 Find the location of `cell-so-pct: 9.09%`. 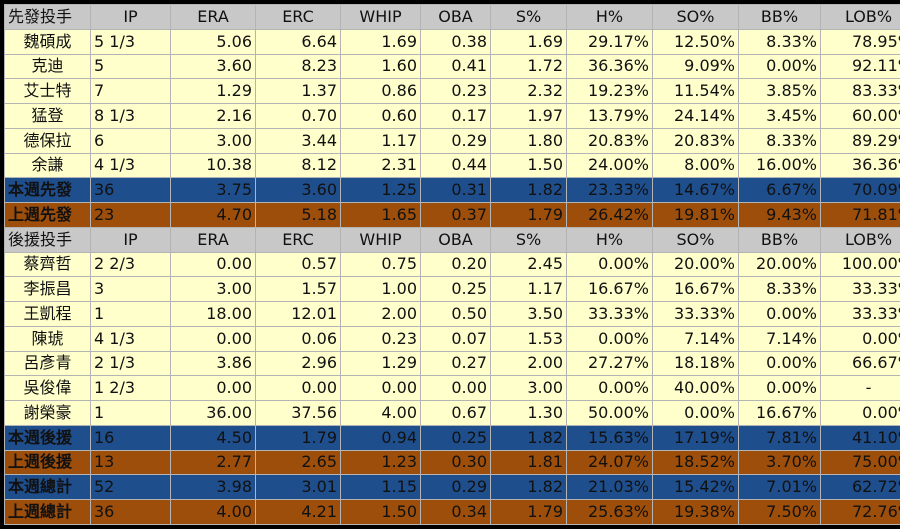

cell-so-pct: 9.09% is located at coordinates (695, 66).